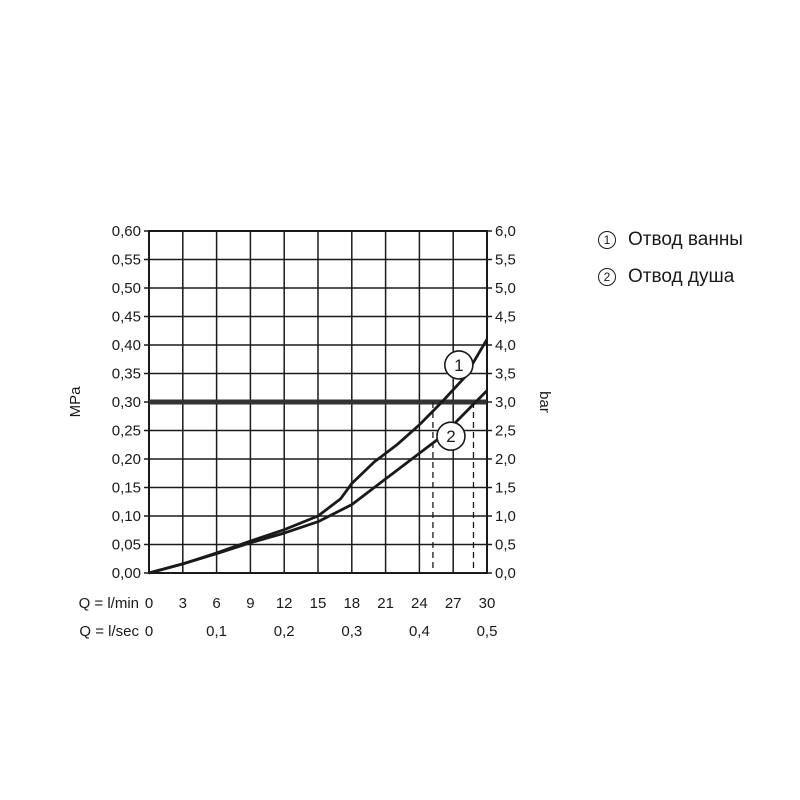 This screenshot has height=800, width=800. I want to click on x-tick-label: 24, so click(419, 603).